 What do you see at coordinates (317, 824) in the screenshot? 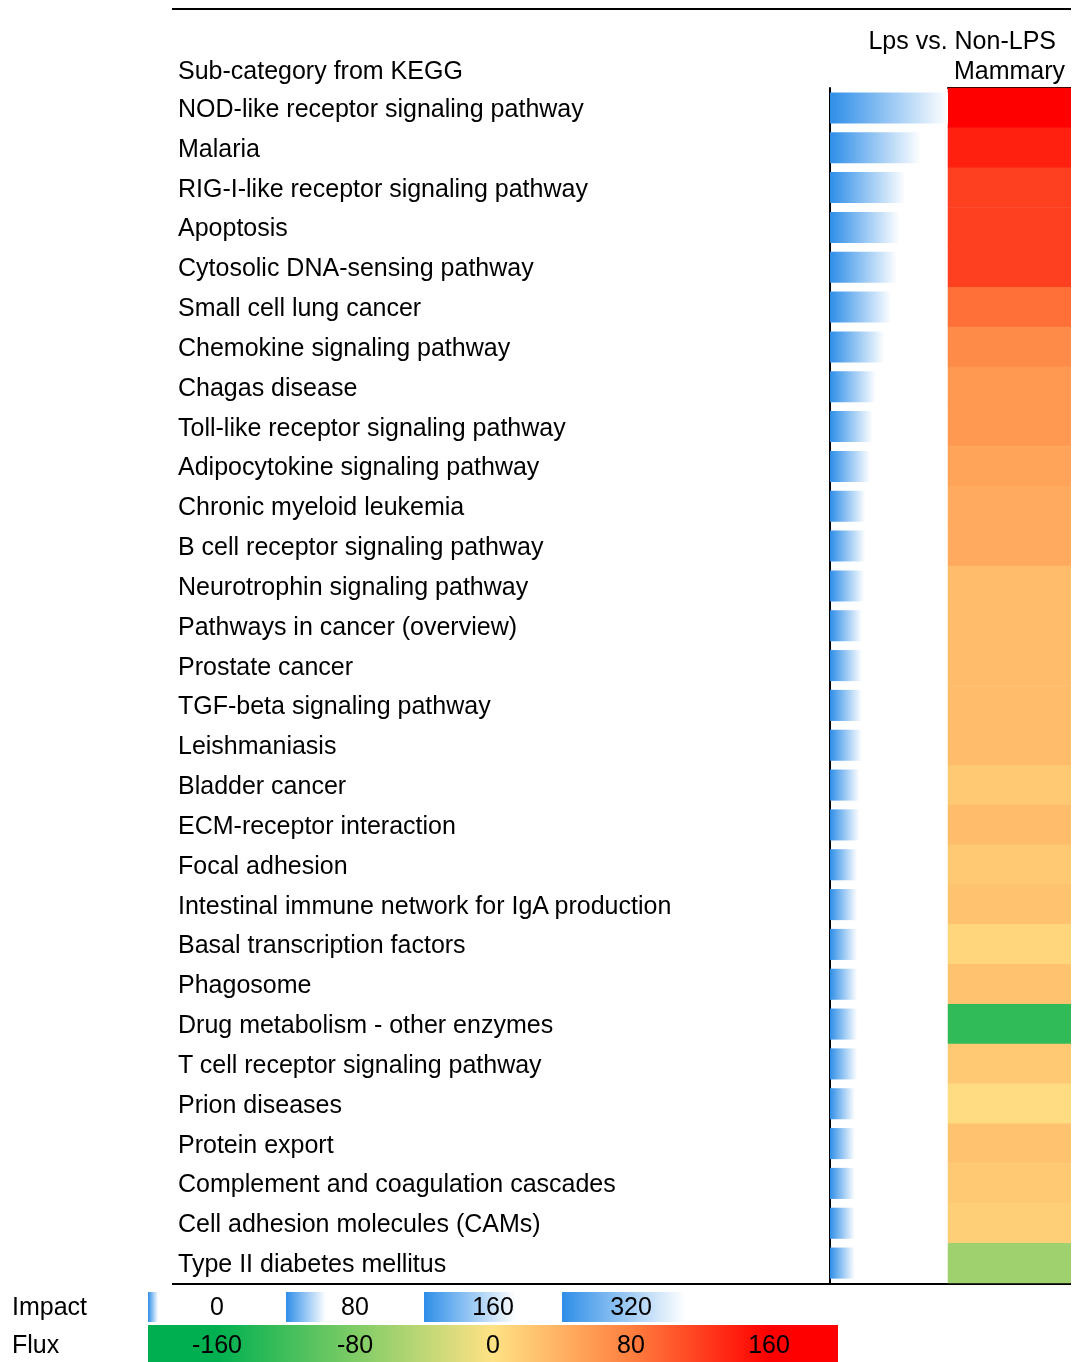
I see `y-tick-label: ECM-receptor interaction` at bounding box center [317, 824].